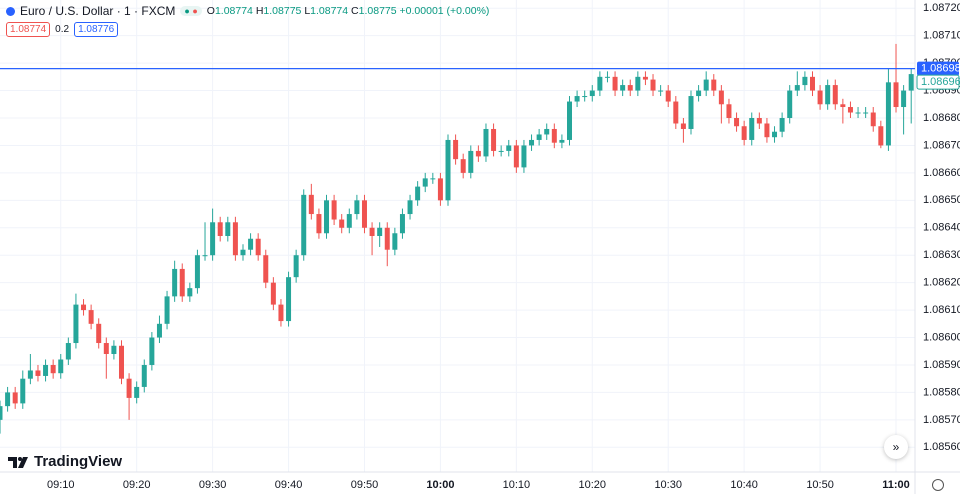 This screenshot has width=960, height=494. What do you see at coordinates (10, 11) in the screenshot?
I see `symbol-icon` at bounding box center [10, 11].